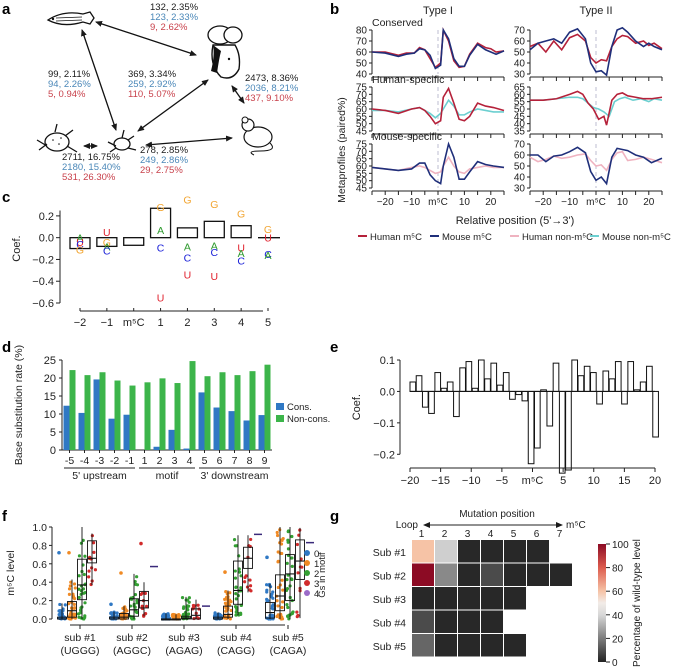 The width and height of the screenshot is (685, 667). What do you see at coordinates (39, 528) in the screenshot?
I see `y-tick-label: 1.0` at bounding box center [39, 528].